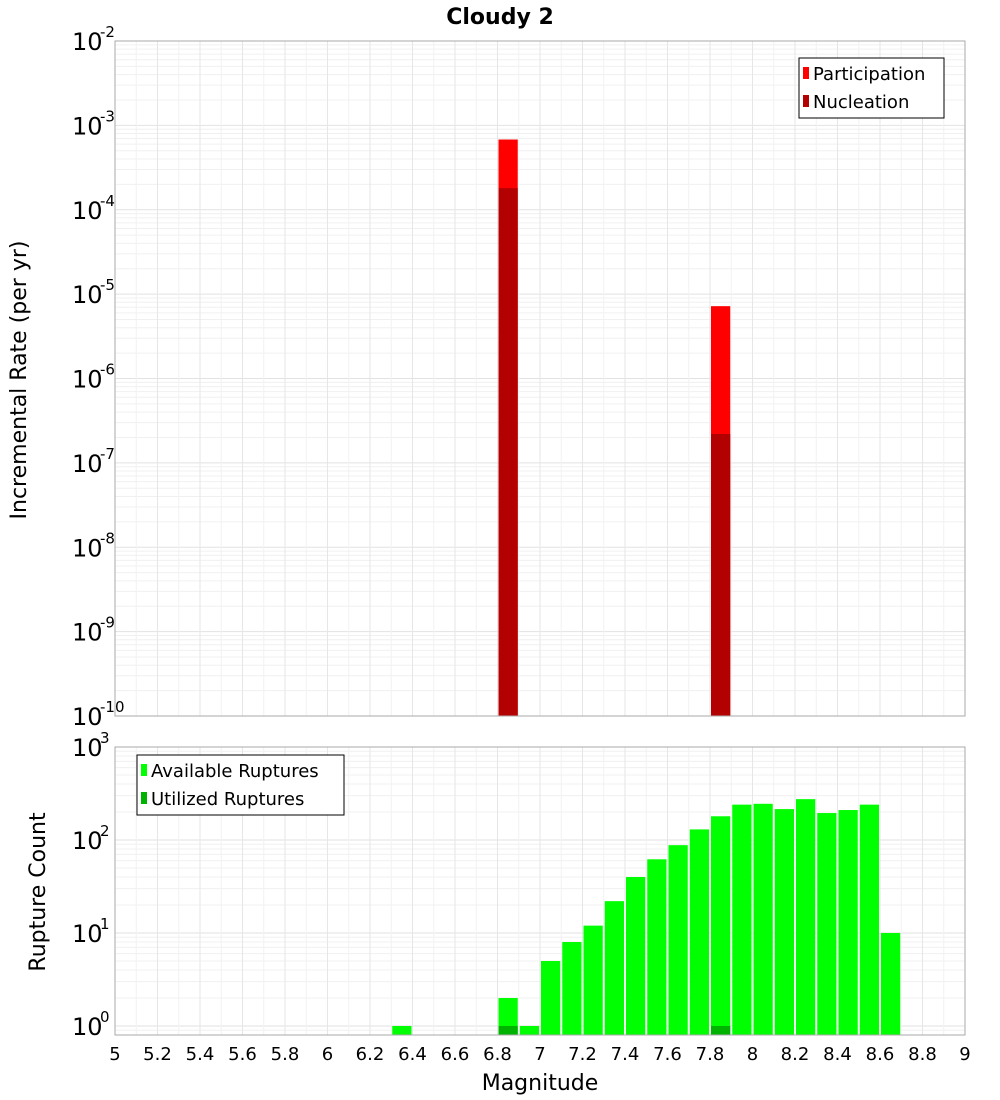  Describe the element at coordinates (227, 799) in the screenshot. I see `legend-label: Utilized Ruptures` at that location.